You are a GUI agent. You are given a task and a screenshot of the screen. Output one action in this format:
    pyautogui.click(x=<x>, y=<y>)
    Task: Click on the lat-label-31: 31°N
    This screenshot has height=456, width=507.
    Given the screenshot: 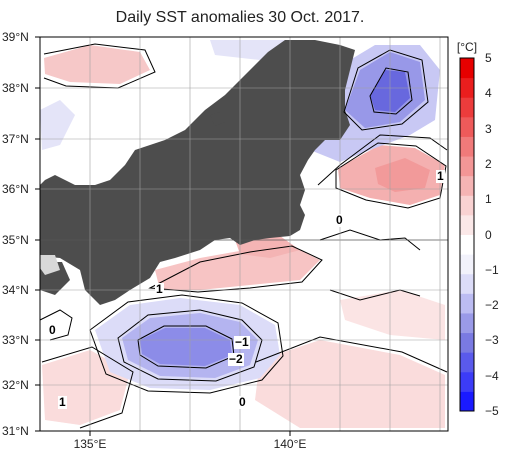 What is the action you would take?
    pyautogui.click(x=15, y=431)
    